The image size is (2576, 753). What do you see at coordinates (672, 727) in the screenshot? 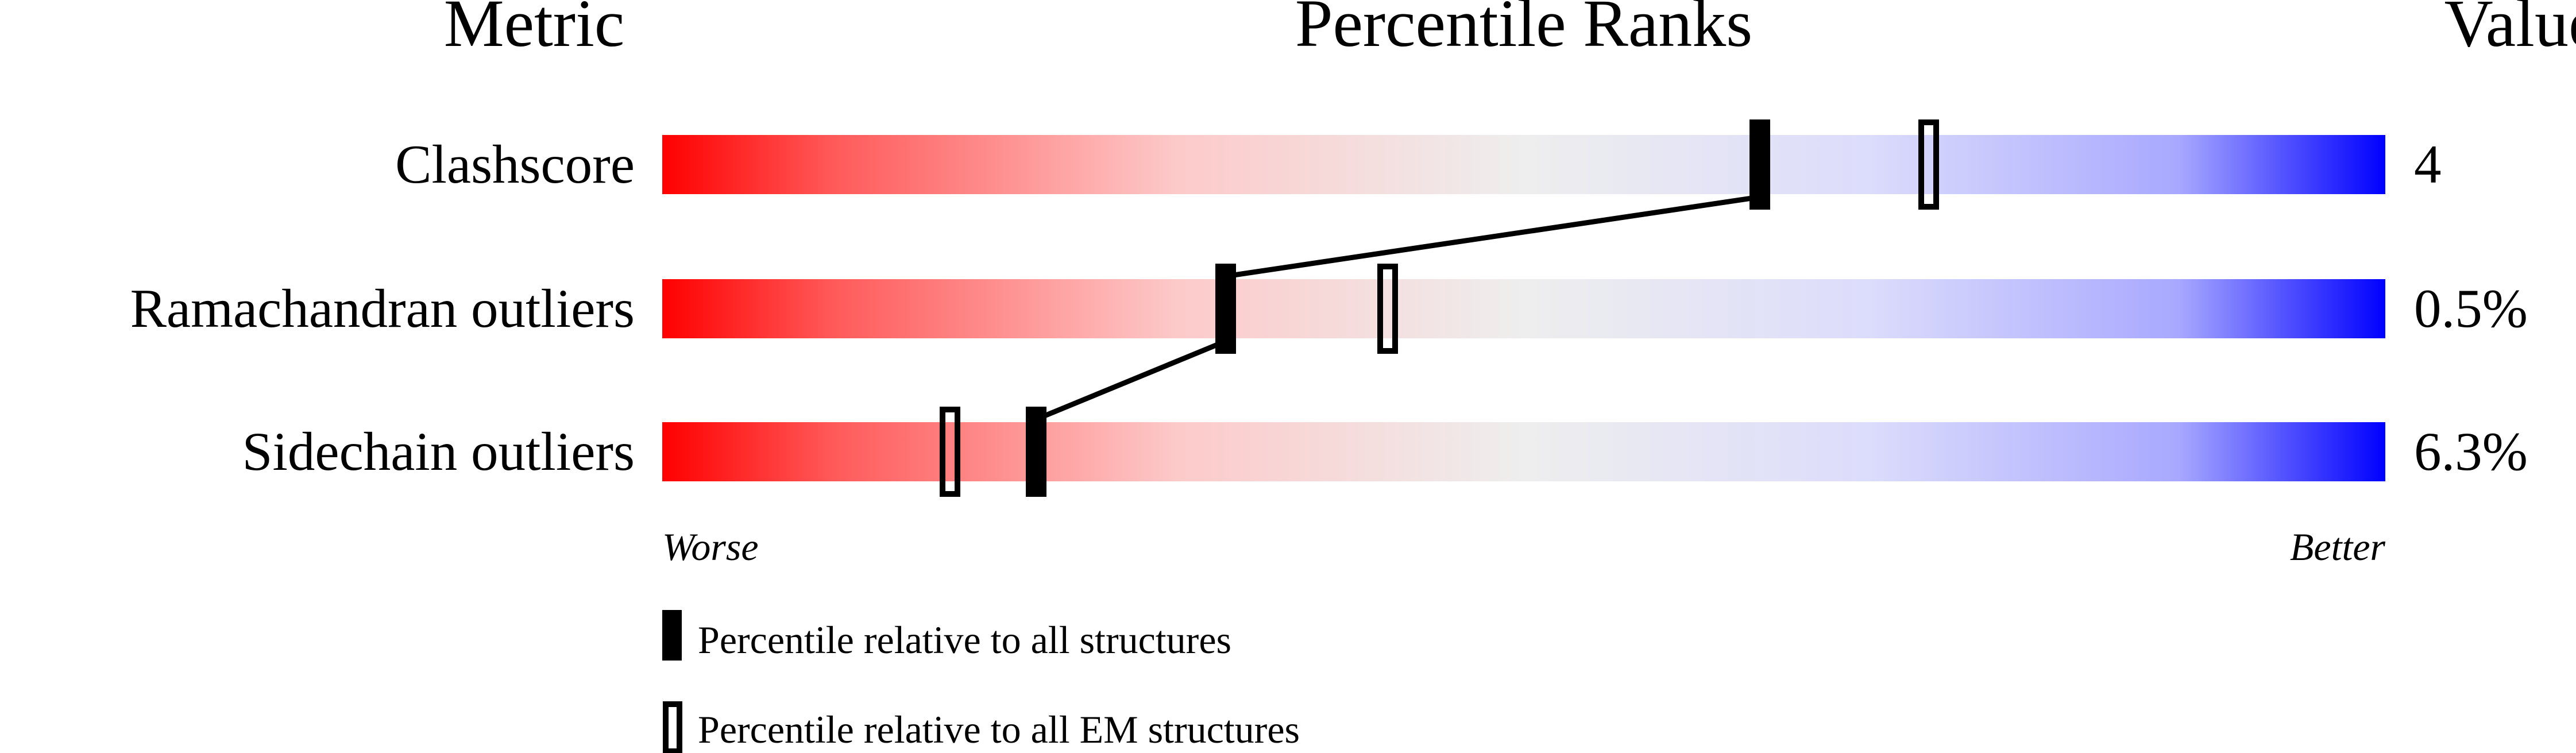
I see `legend-open-marker-icon` at bounding box center [672, 727].